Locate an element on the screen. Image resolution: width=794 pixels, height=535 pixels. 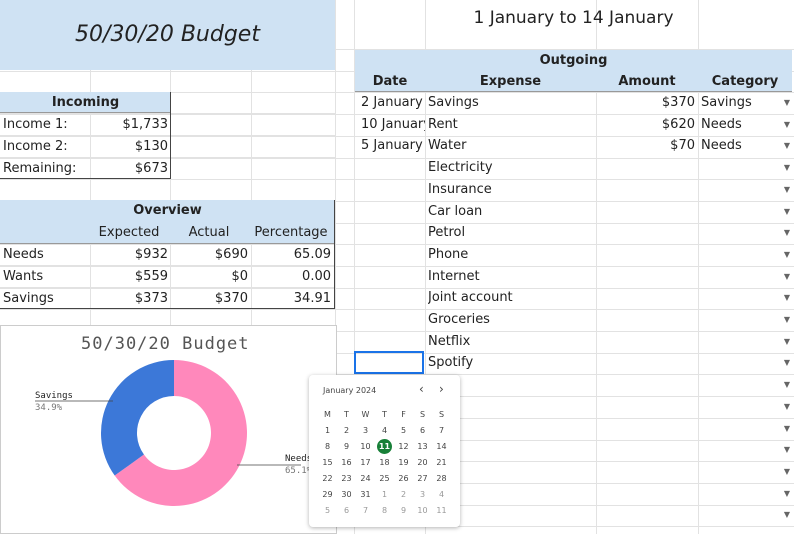
selected-cell is located at coordinates (389, 362).